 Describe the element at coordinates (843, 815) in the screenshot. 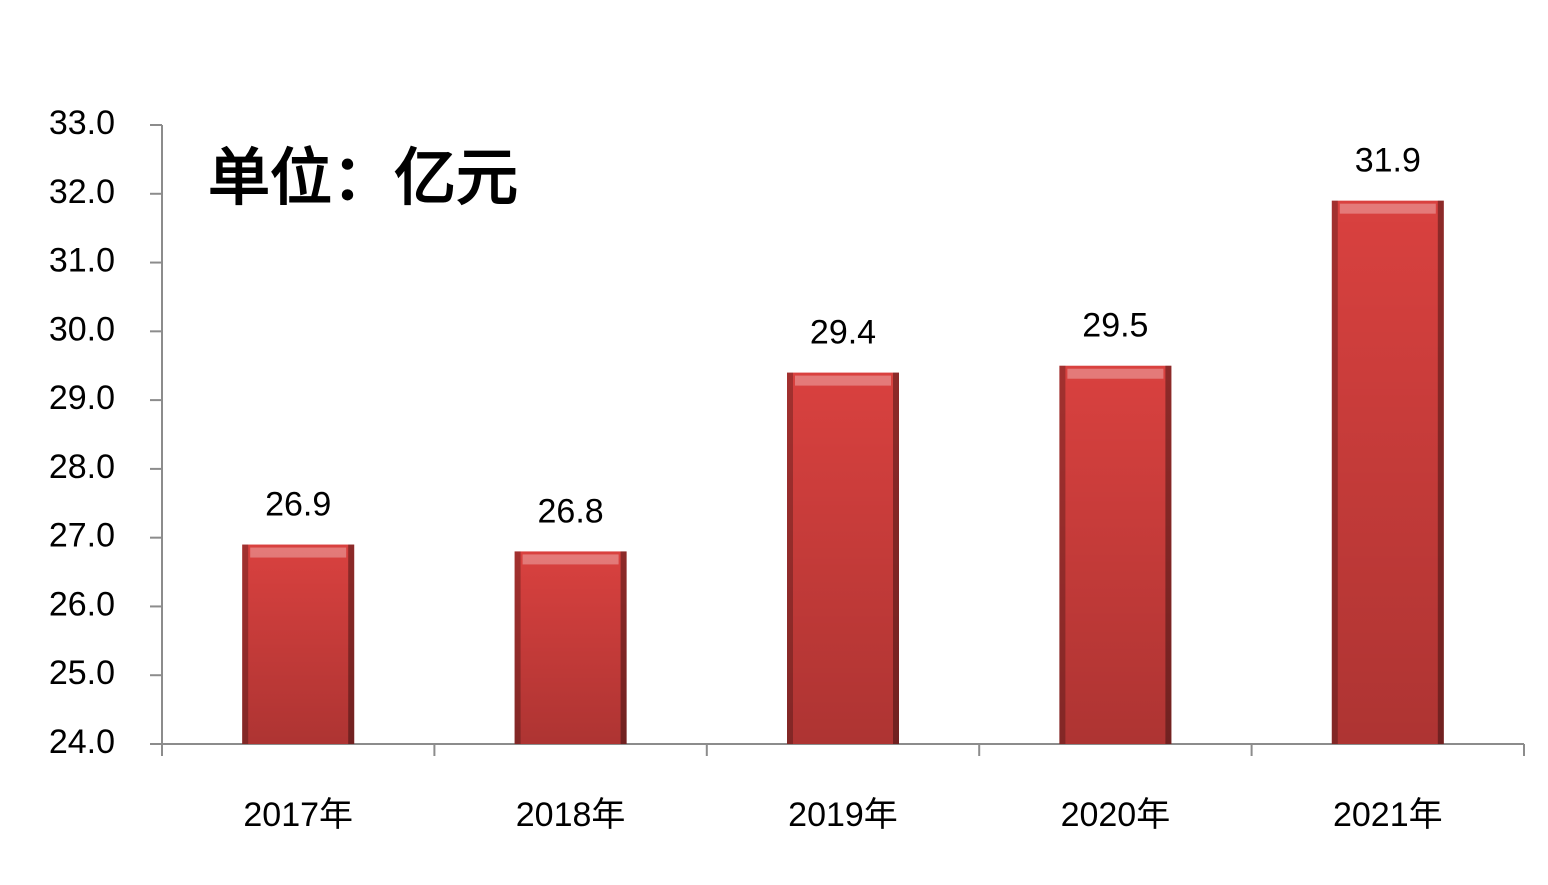

I see `x-tick-label: 2019年` at that location.